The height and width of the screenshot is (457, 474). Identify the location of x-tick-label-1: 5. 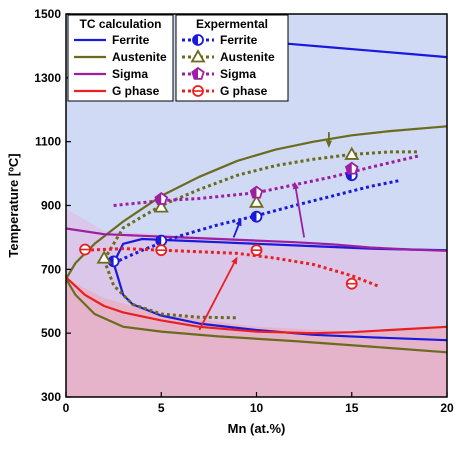
(161, 408).